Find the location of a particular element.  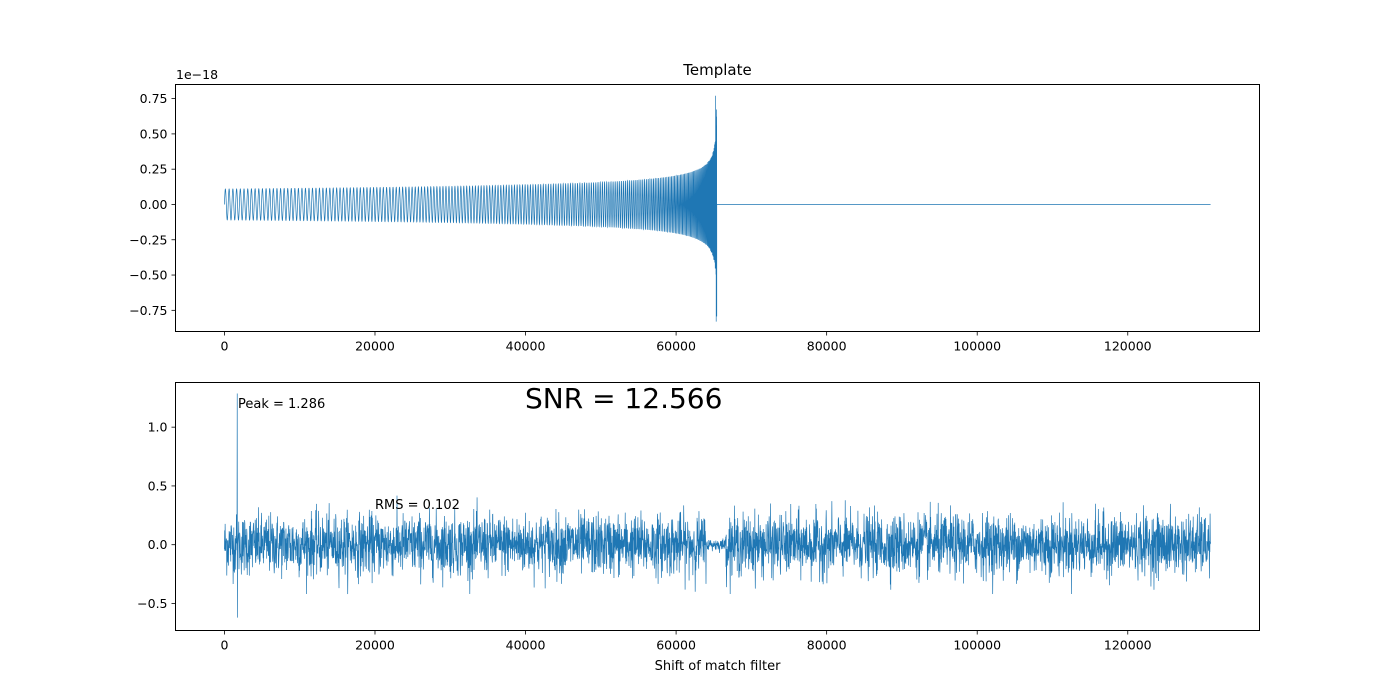

match-filter-xtick-label: 60000 is located at coordinates (676, 645).